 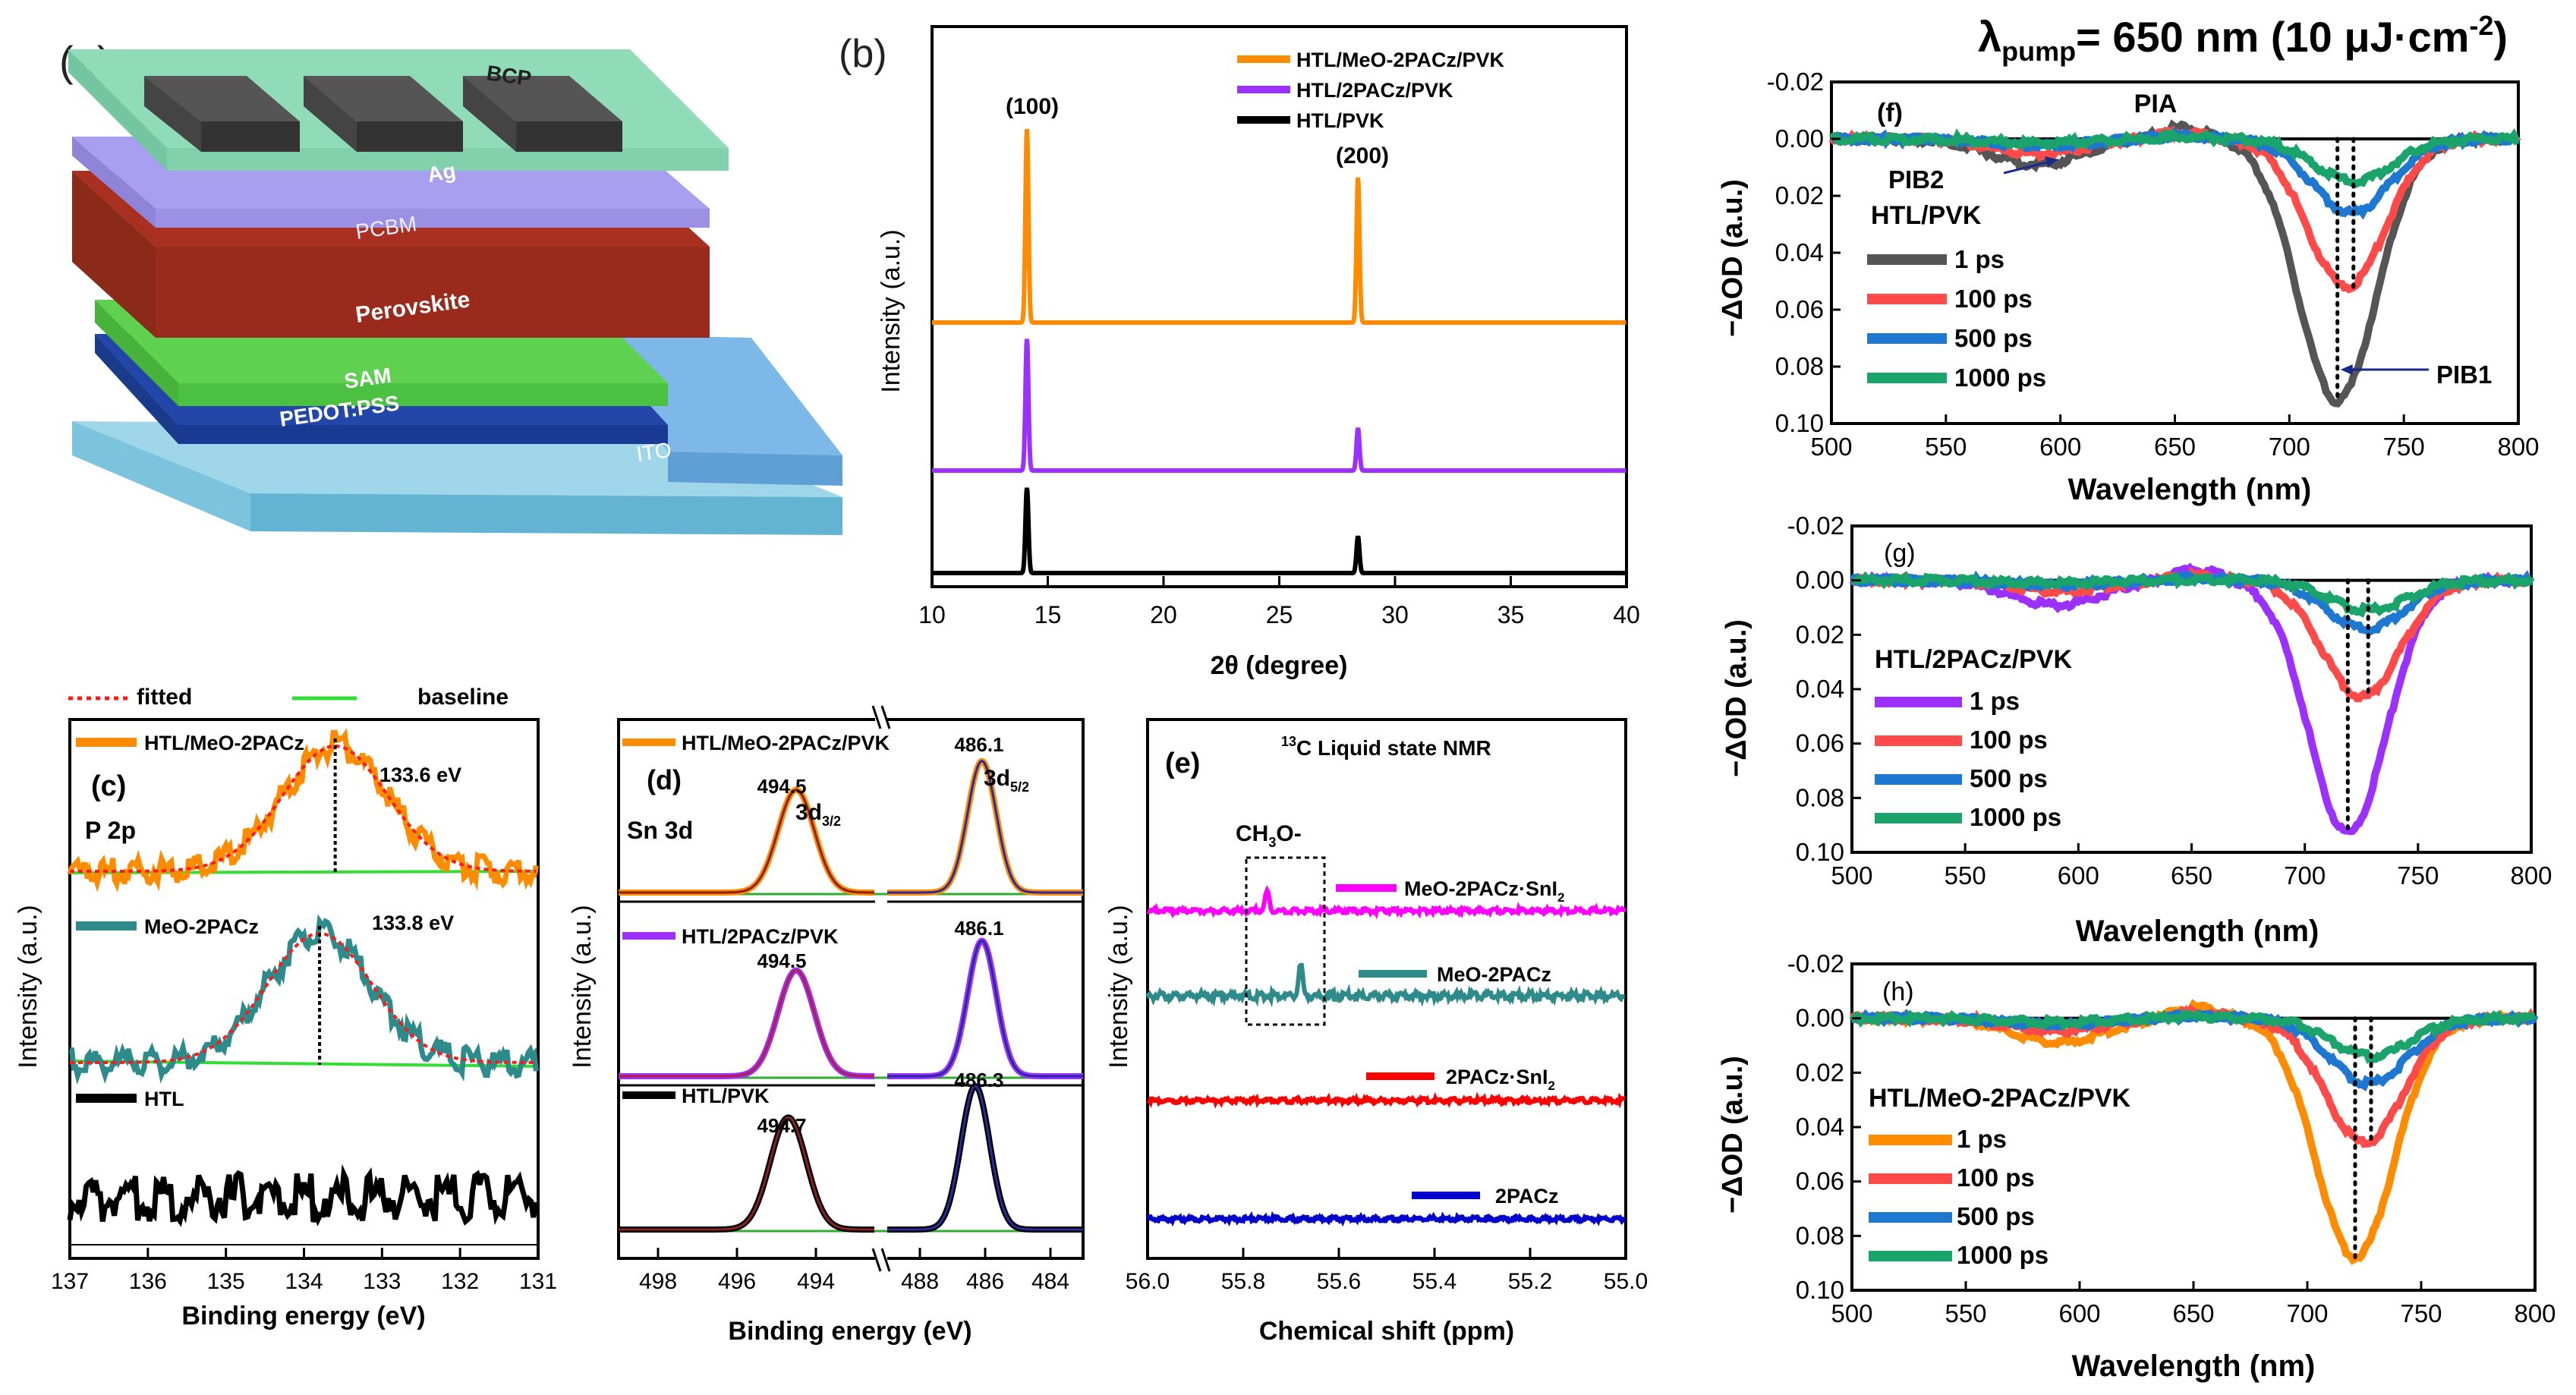 I want to click on p2p-xtick-label: 134, so click(x=304, y=1281).